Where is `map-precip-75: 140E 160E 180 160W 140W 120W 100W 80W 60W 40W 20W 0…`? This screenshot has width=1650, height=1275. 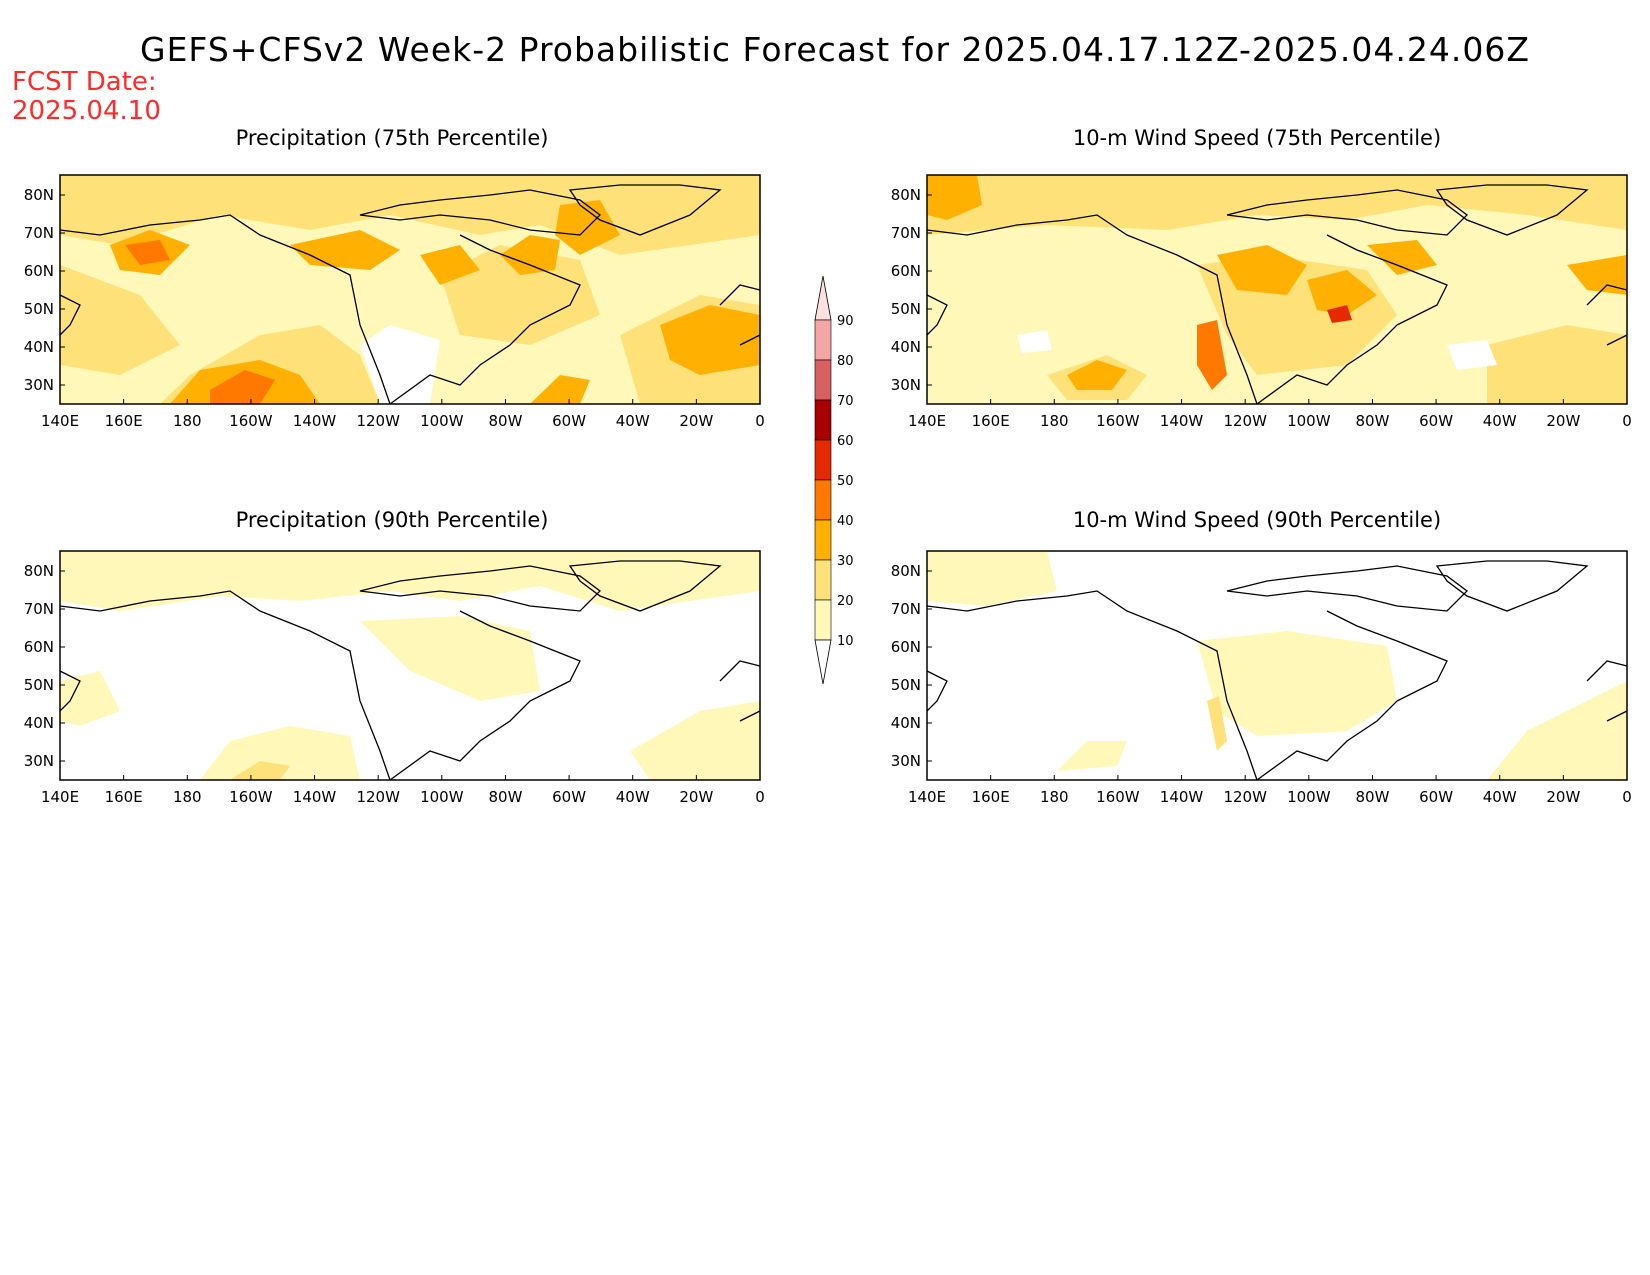
map-precip-75: 140E 160E 180 160W 140W 120W 100W 80W 60W 40W 20W 0… is located at coordinates (394, 302).